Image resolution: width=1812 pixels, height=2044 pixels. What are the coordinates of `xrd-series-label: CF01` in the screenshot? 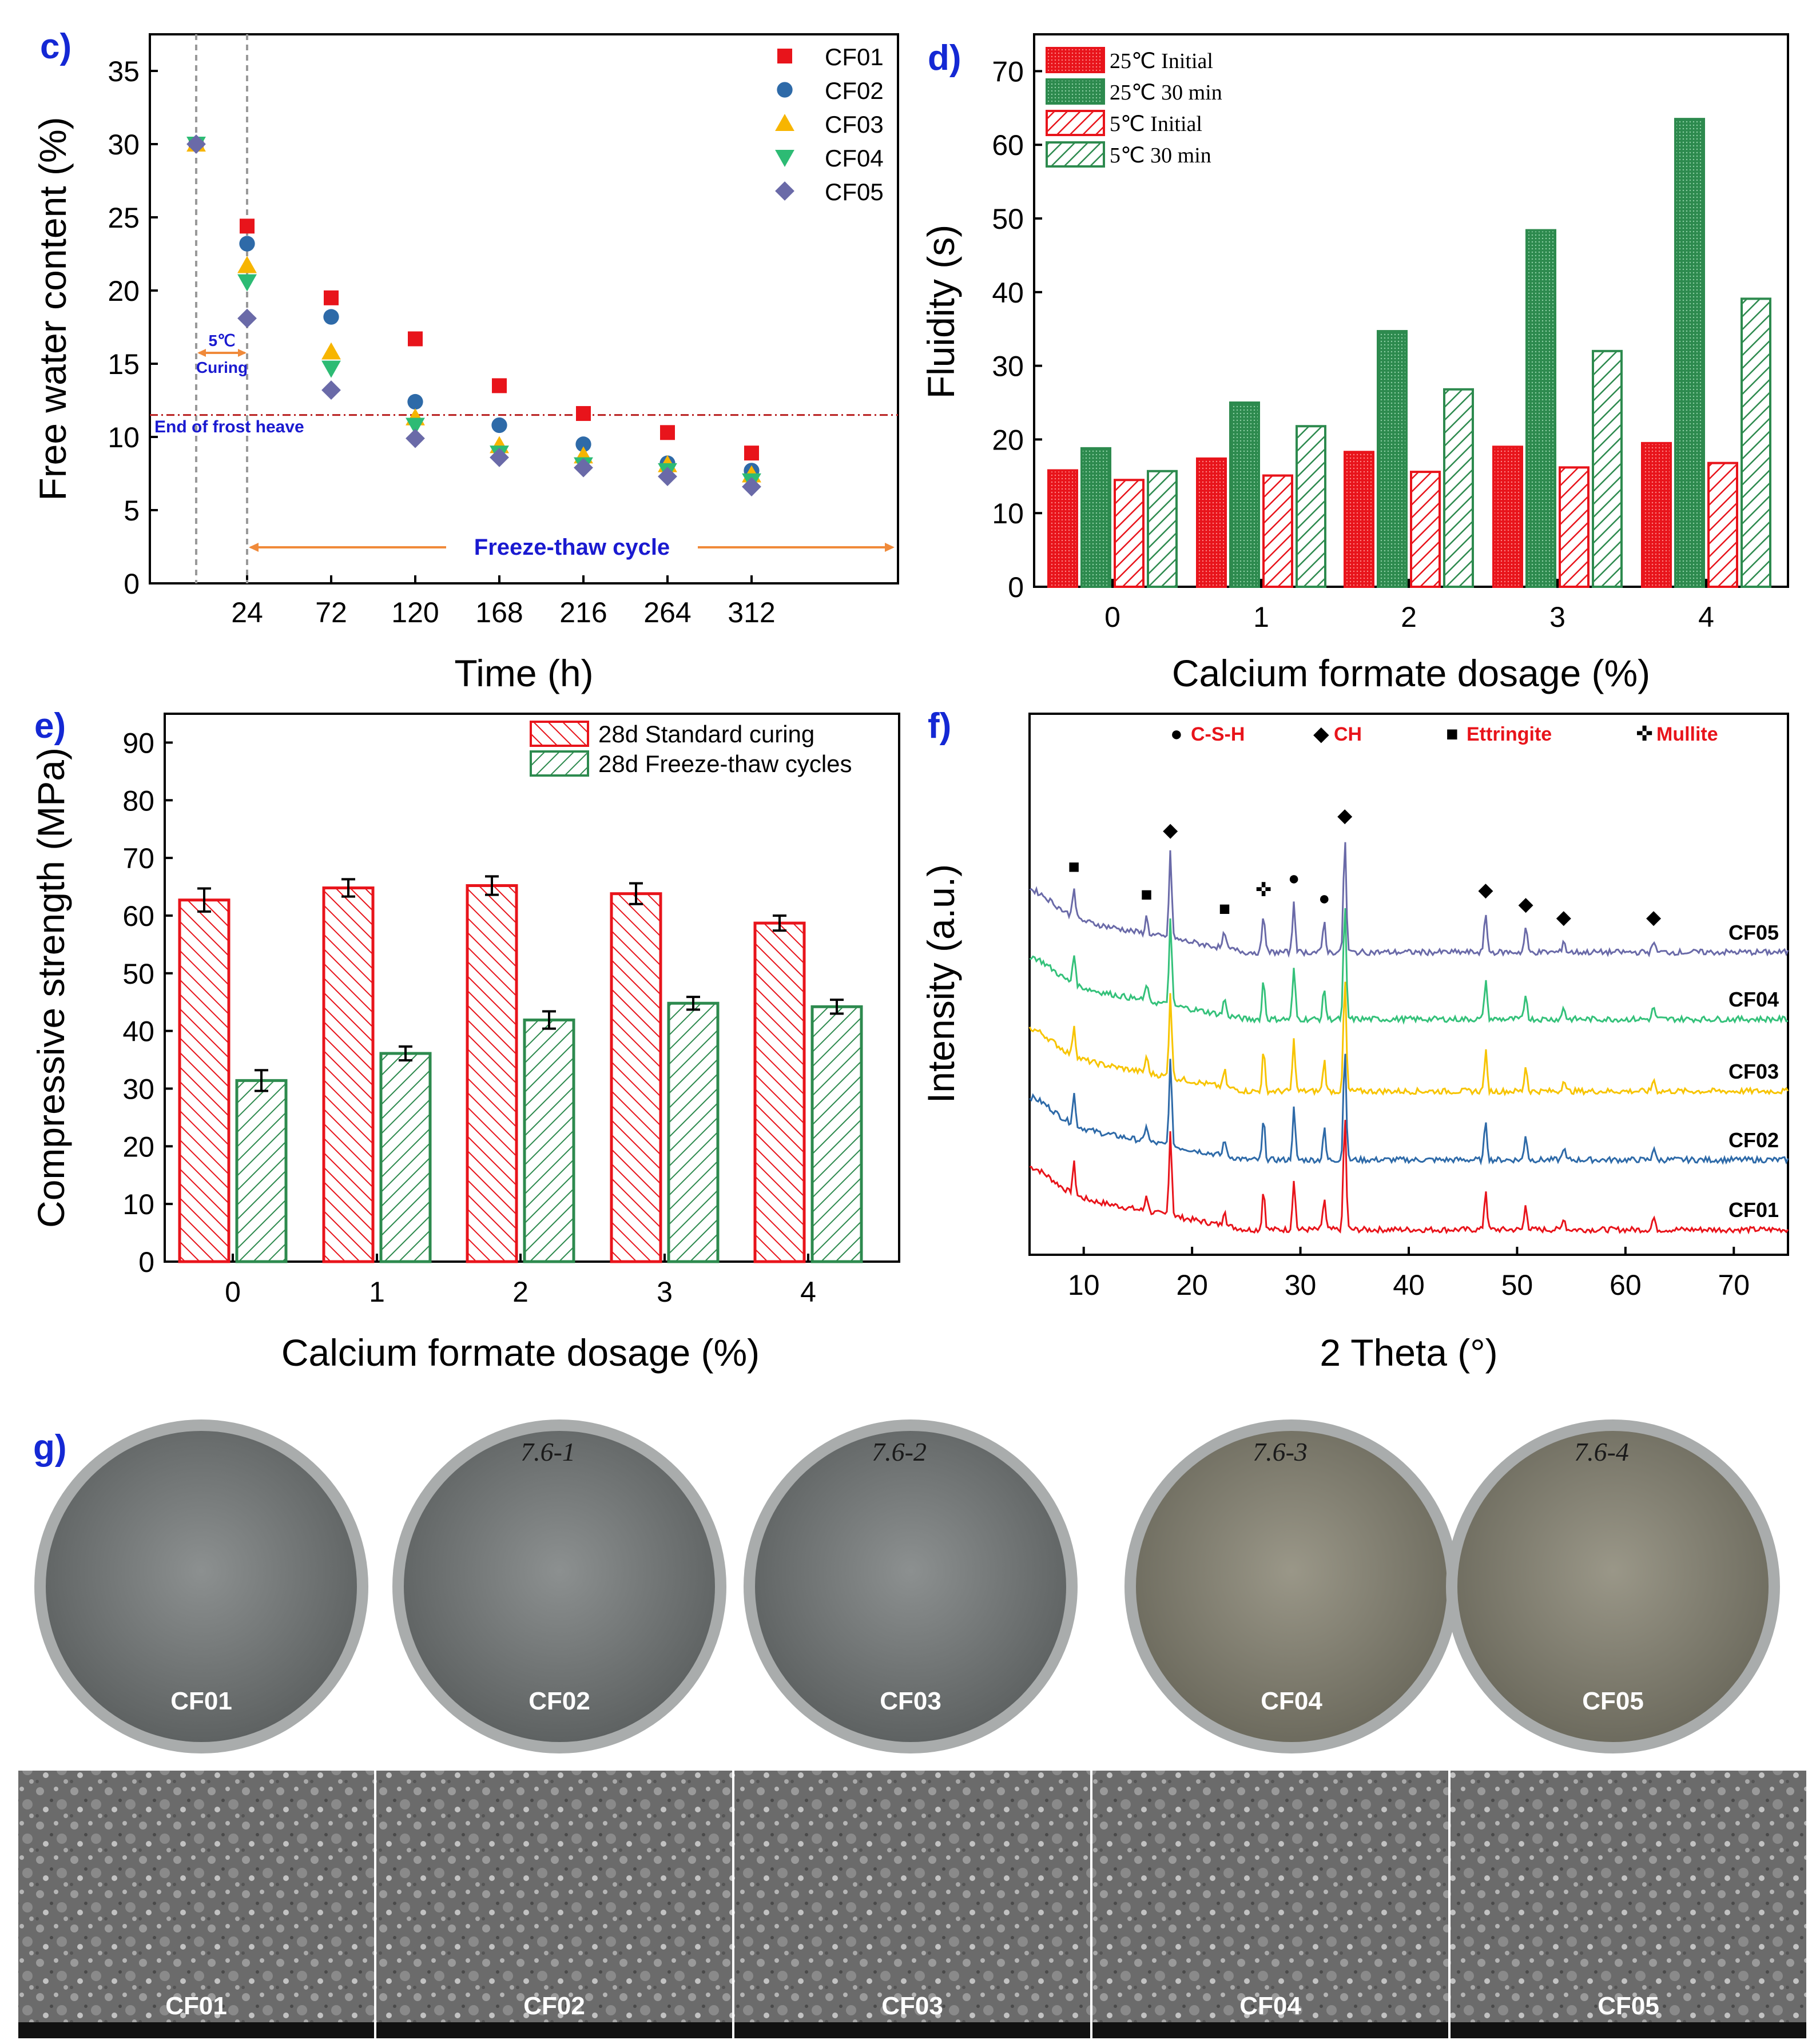 It's located at (1754, 1210).